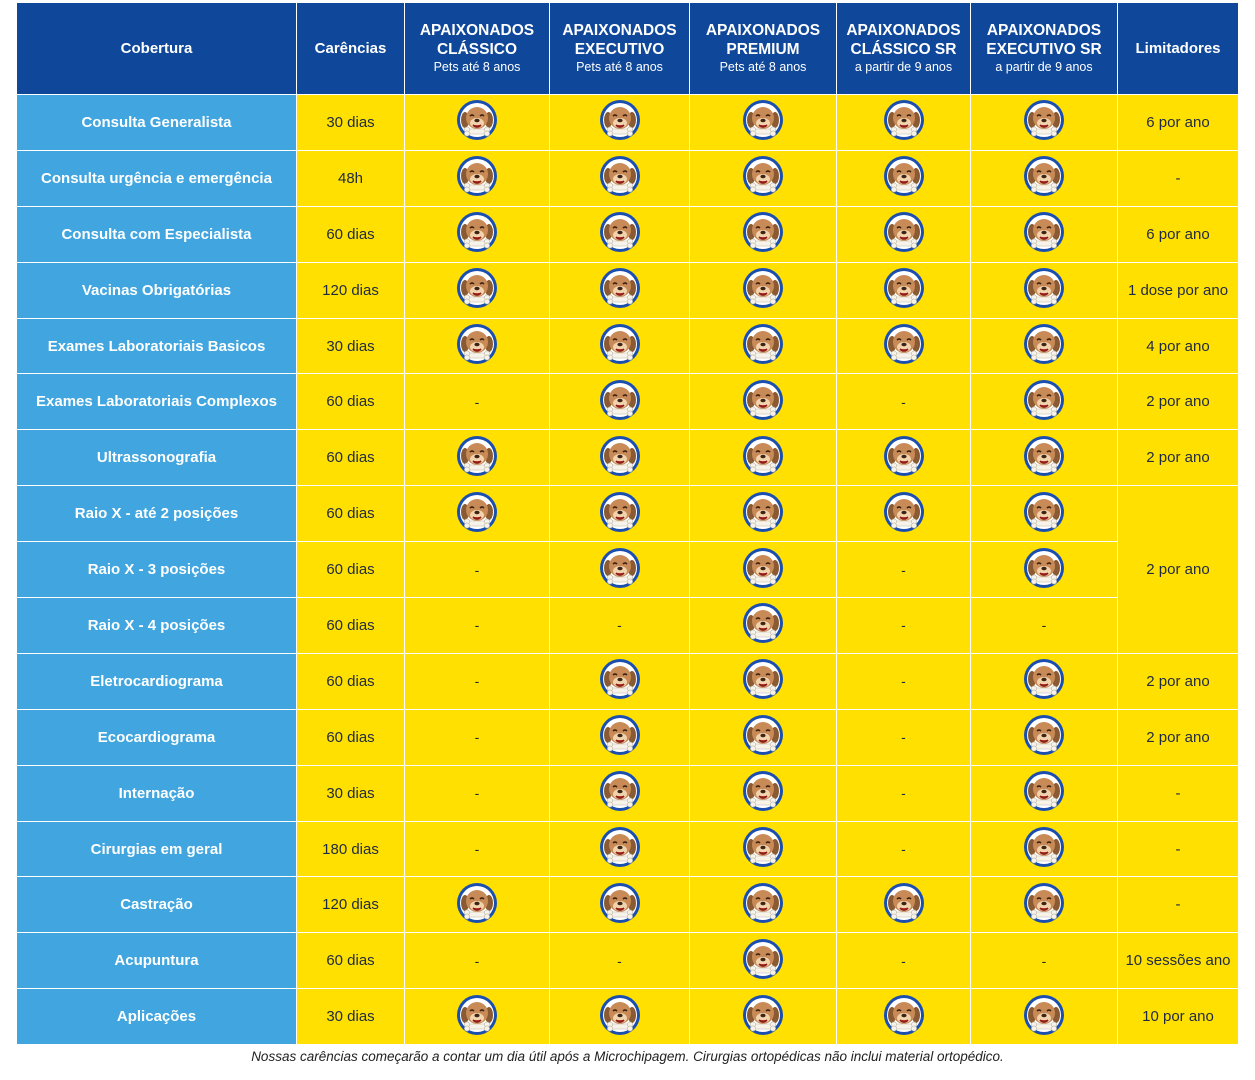  I want to click on limitador-cell: 1 dose por ano, so click(1178, 290).